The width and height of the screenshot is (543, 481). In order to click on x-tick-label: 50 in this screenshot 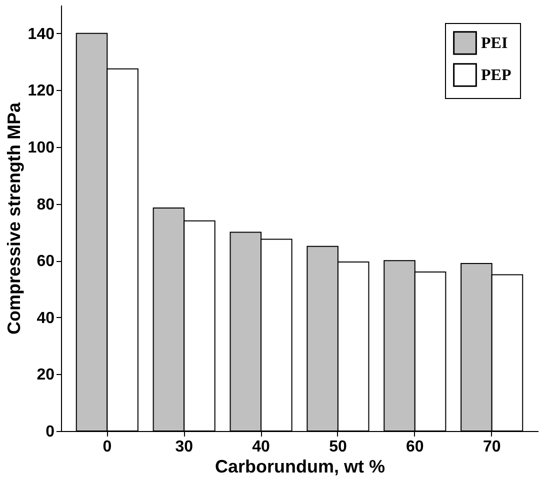, I will do `click(338, 447)`.